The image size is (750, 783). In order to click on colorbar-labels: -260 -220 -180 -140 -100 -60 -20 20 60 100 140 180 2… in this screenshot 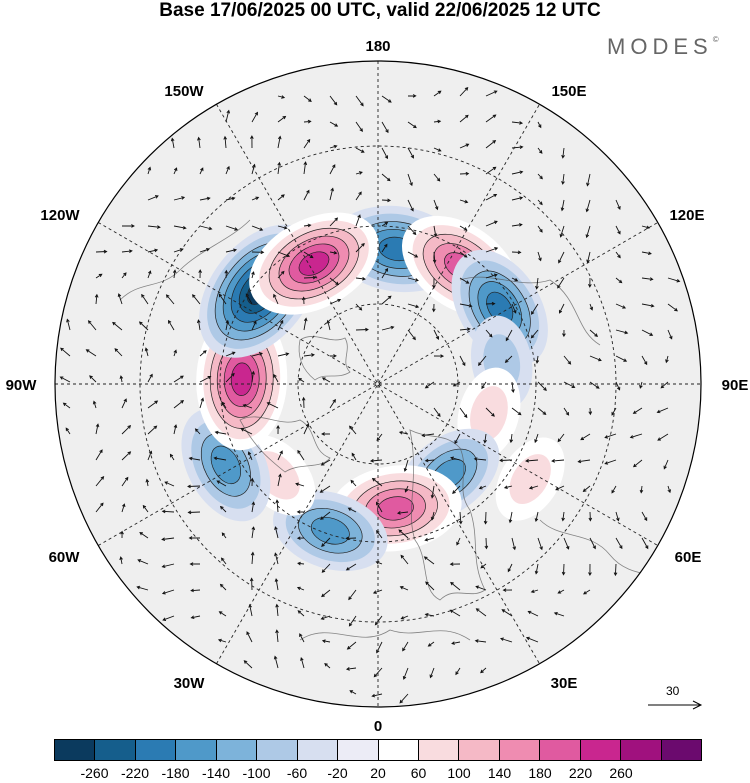, I will do `click(378, 774)`.